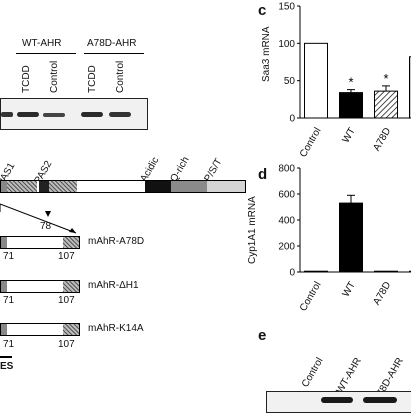 The image size is (411, 413). What do you see at coordinates (351, 237) in the screenshot?
I see `bar-wt` at bounding box center [351, 237].